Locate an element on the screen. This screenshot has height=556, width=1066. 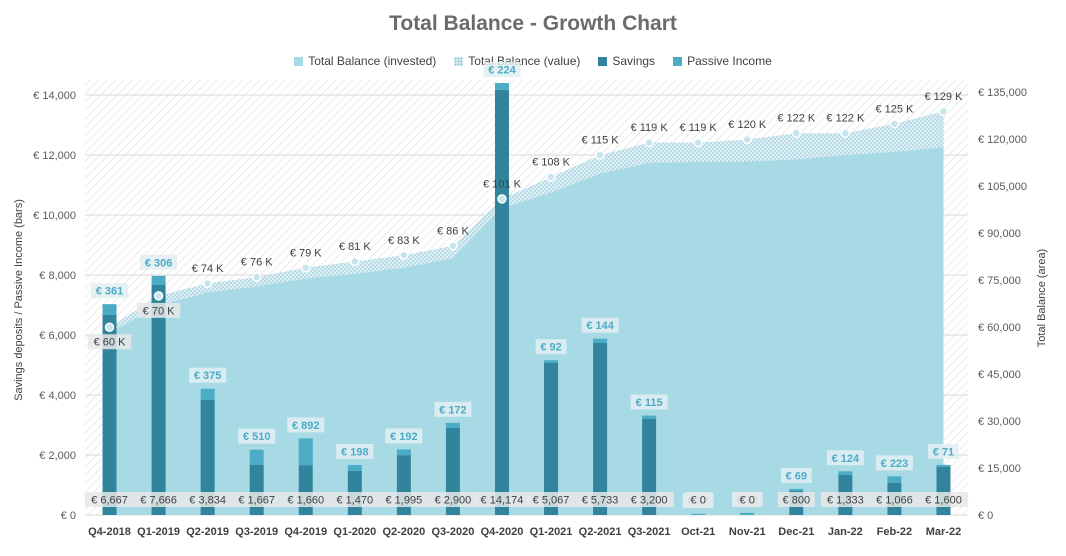
left-tick-label: € 12,000 is located at coordinates (54, 156).